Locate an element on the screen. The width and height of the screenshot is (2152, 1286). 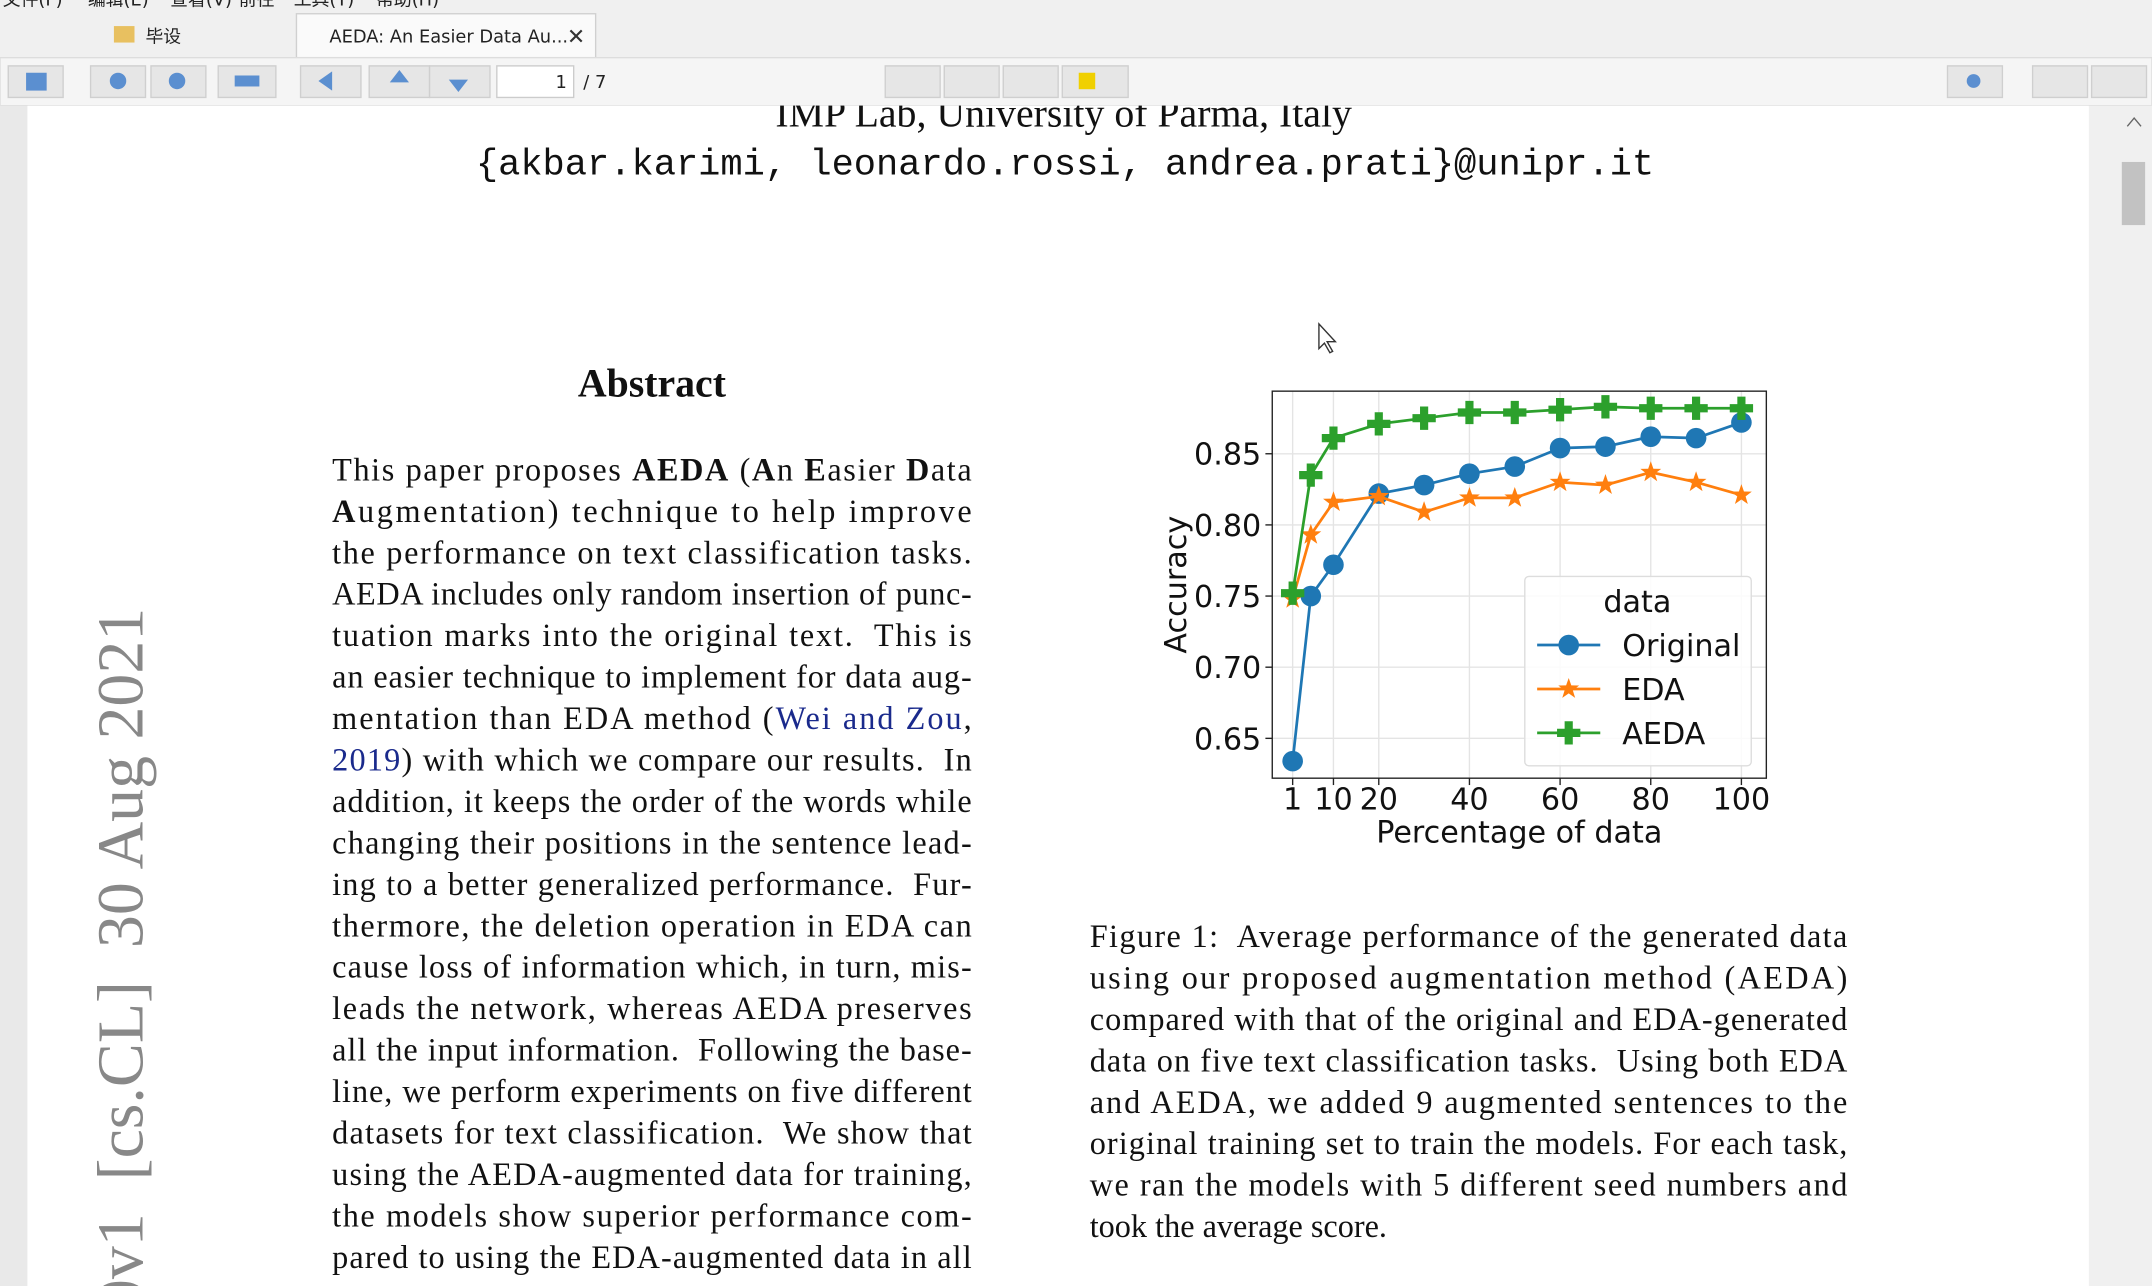
scroll-up is located at coordinates (2134, 121).